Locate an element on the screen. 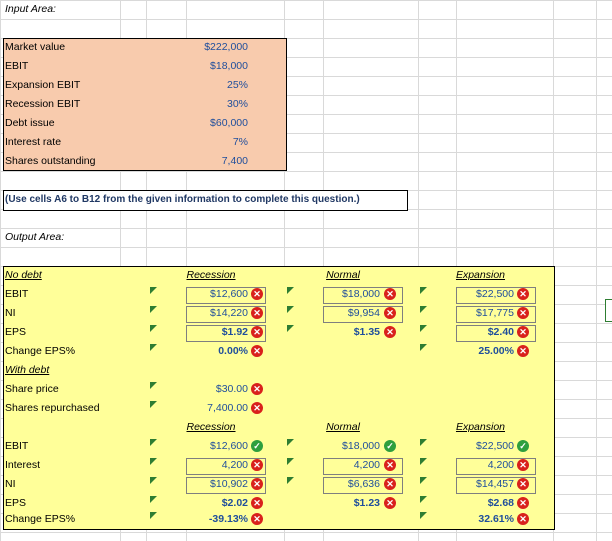 This screenshot has height=541, width=612. row-label: Interest is located at coordinates (23, 465).